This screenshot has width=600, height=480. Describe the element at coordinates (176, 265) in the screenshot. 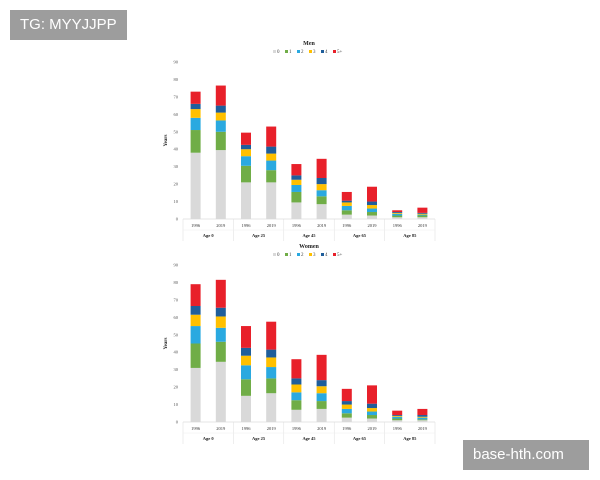

I see `y-tick-label: 90` at that location.